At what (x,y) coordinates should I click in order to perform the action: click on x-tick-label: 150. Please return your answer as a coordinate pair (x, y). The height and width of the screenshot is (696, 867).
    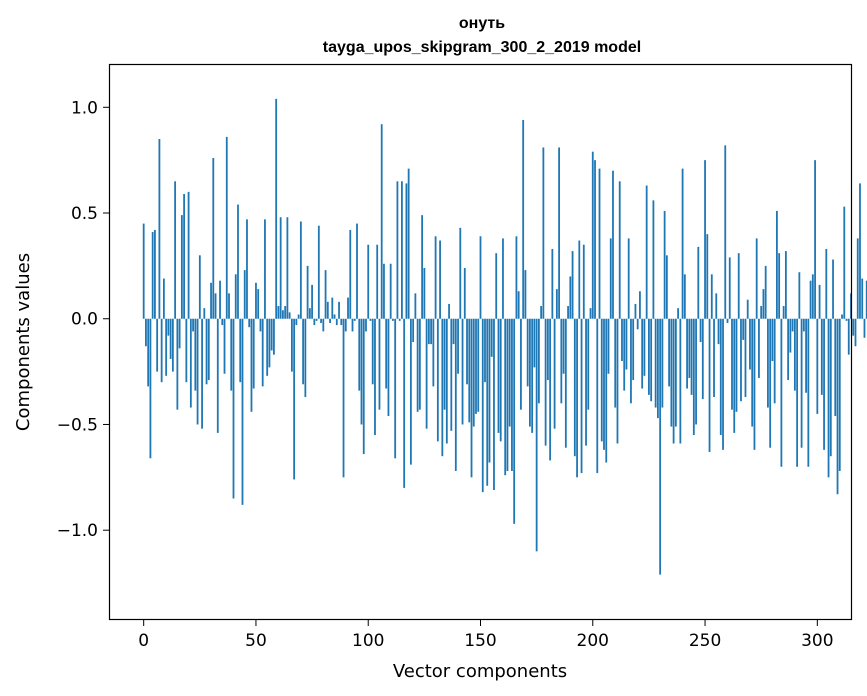
    Looking at the image, I should click on (480, 641).